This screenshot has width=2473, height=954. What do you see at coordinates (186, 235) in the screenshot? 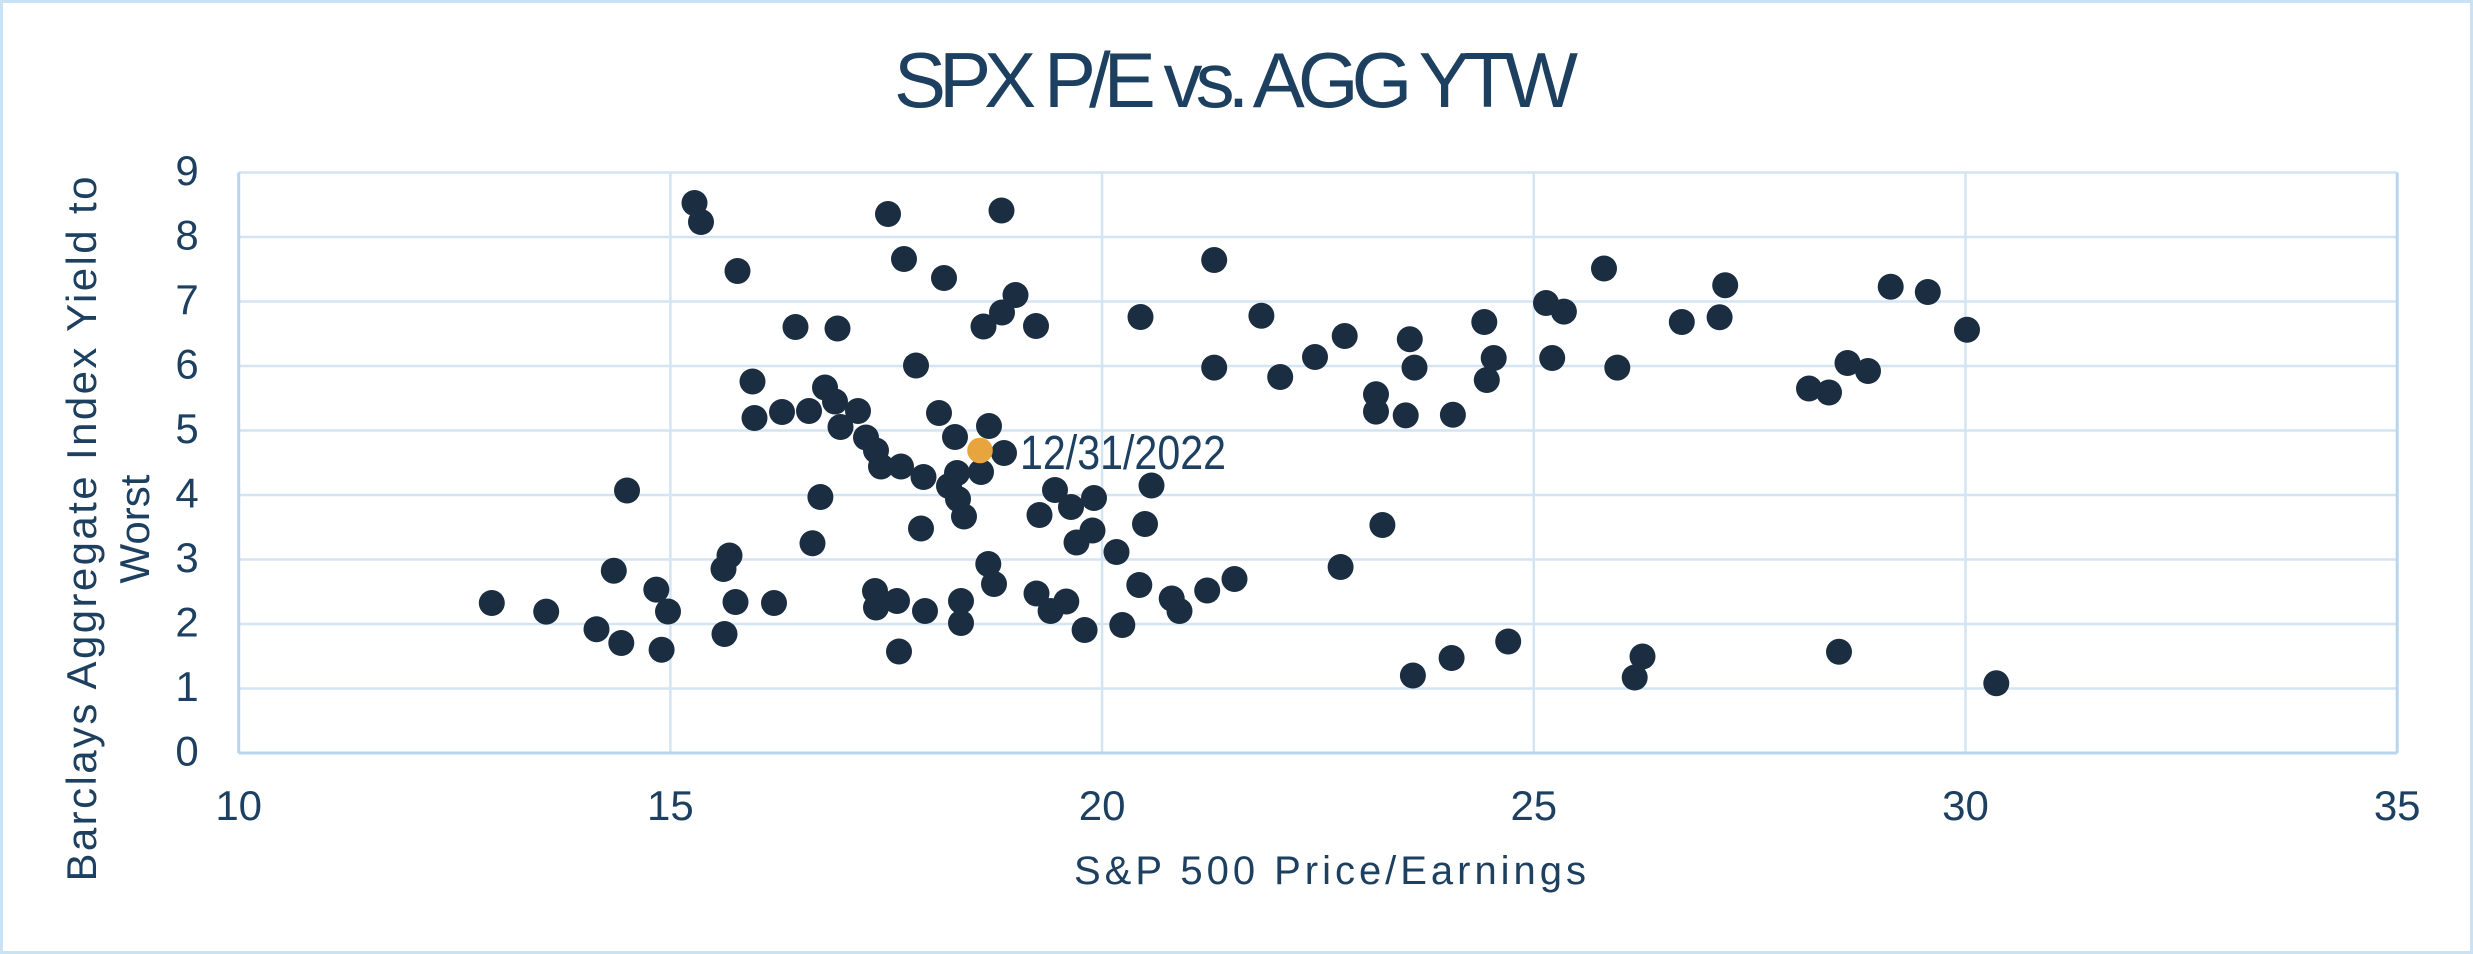
I see `svg-text: 8` at bounding box center [186, 235].